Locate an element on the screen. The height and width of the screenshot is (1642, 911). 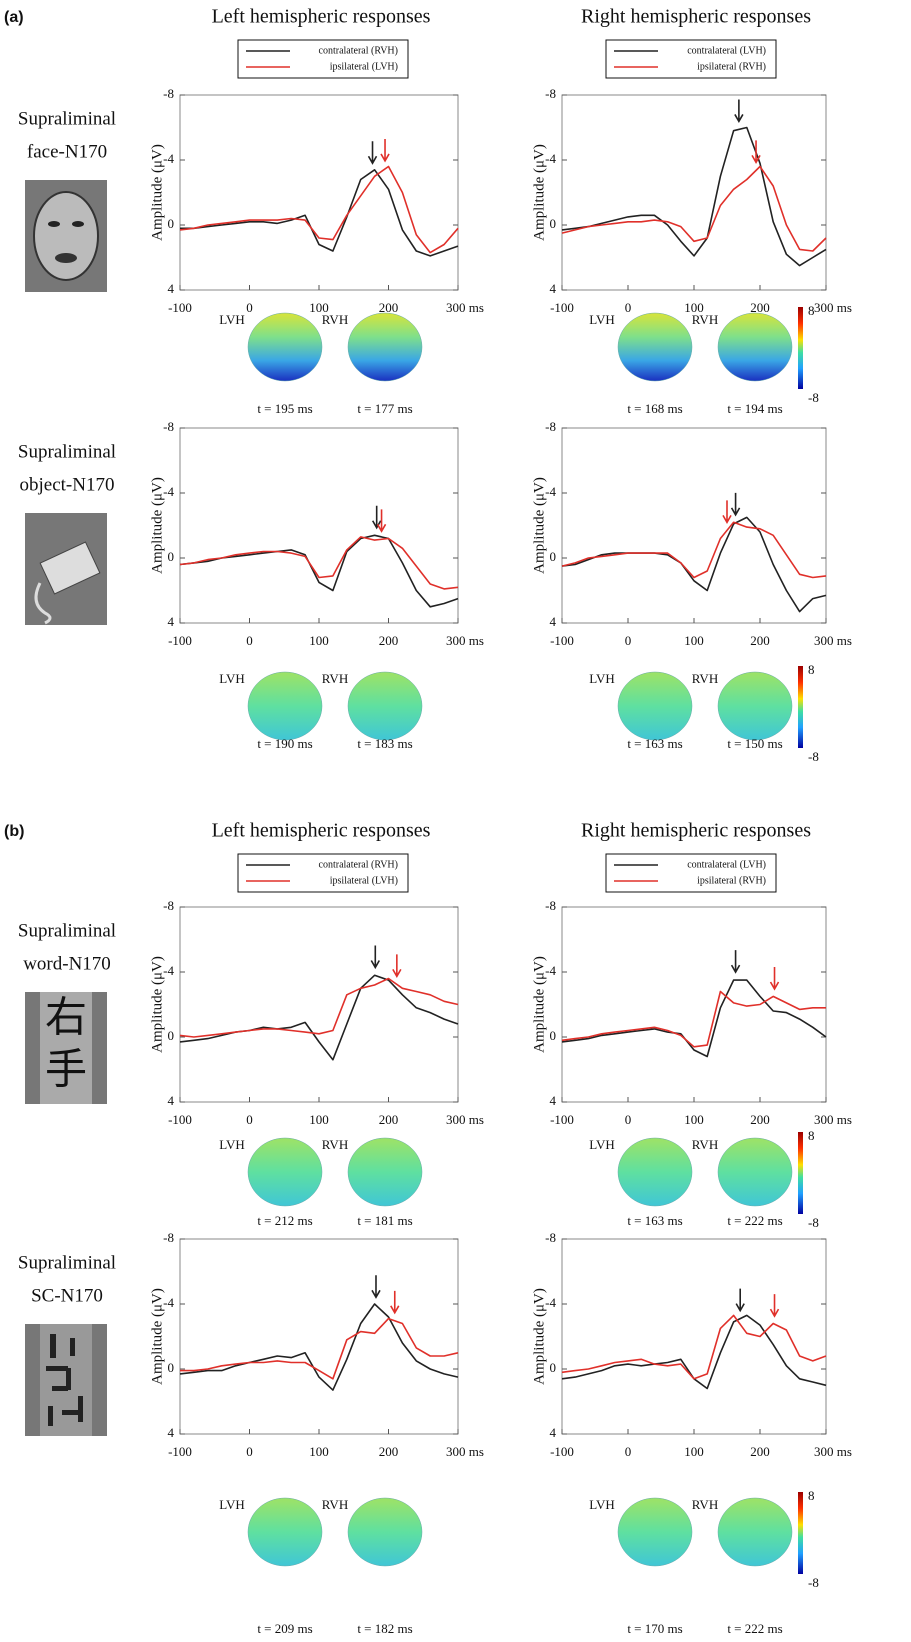
topomap-time: t = 170 ms is located at coordinates (654, 1628).